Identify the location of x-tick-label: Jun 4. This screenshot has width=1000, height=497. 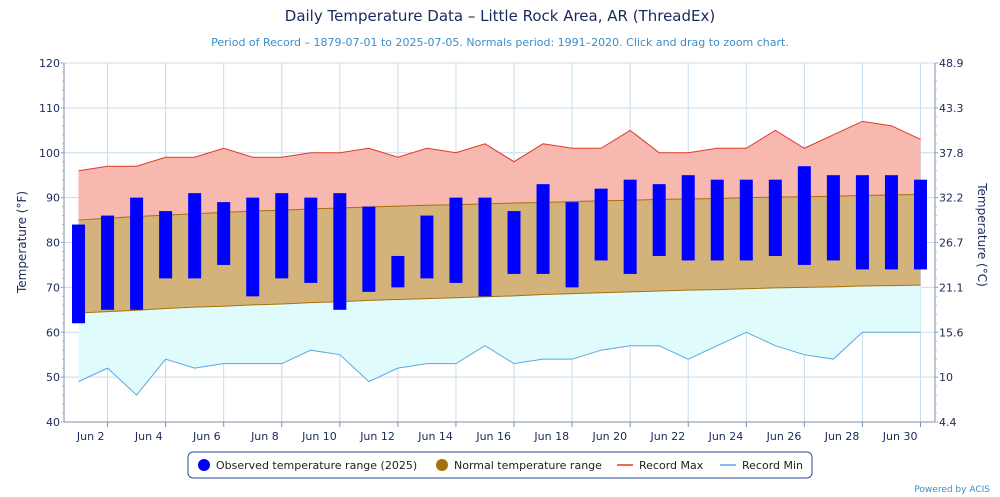
(148, 436).